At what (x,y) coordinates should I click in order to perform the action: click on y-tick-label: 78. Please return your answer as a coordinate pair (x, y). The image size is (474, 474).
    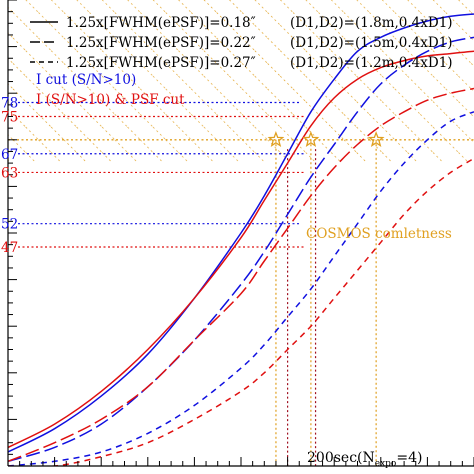
    Looking at the image, I should click on (9, 104).